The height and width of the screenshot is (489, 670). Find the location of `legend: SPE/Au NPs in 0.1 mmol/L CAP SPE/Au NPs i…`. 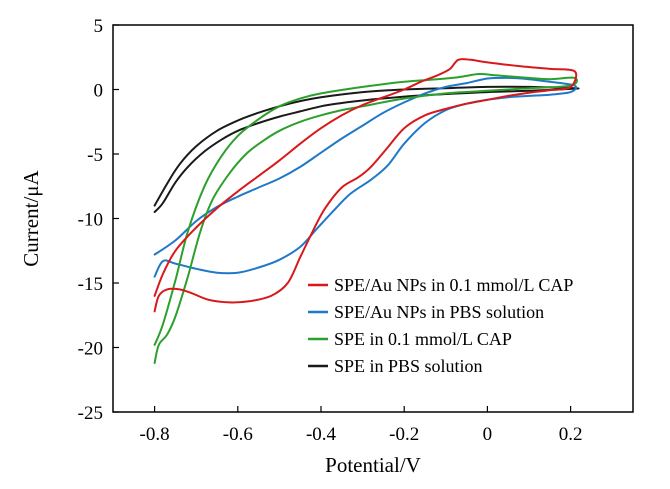

legend: SPE/Au NPs in 0.1 mmol/L CAP SPE/Au NPs i… is located at coordinates (440, 325).